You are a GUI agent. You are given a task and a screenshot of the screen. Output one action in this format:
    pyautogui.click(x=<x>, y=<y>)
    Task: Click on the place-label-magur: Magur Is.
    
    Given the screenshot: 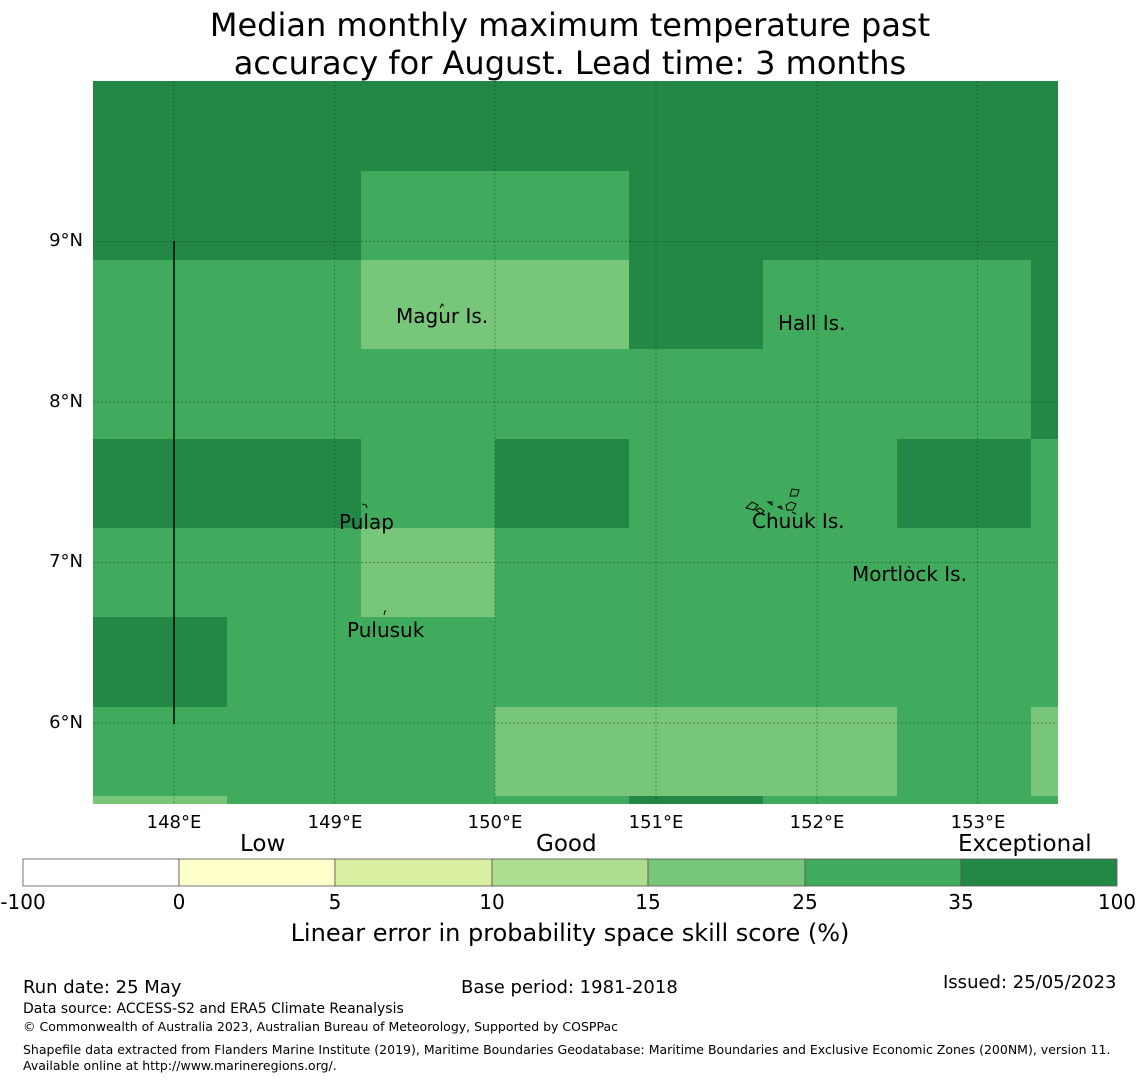 What is the action you would take?
    pyautogui.click(x=442, y=316)
    